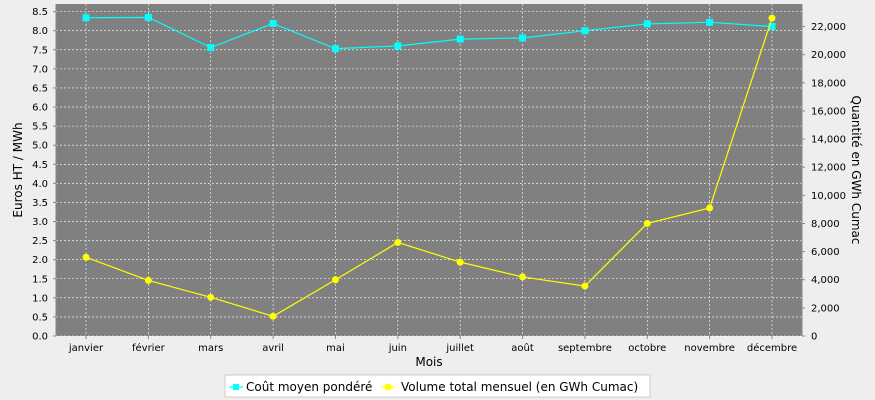 The height and width of the screenshot is (400, 875). I want to click on y2-tick-label: 18,000, so click(828, 83).